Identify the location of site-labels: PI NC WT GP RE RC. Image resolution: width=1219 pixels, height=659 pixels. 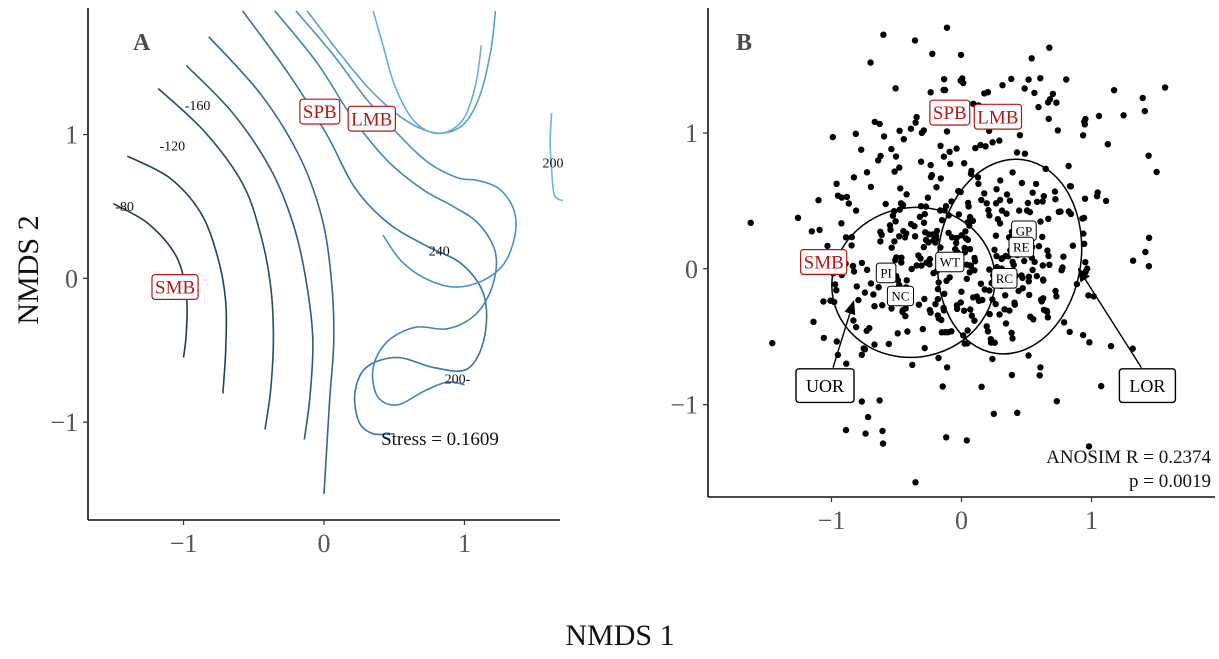
(956, 263).